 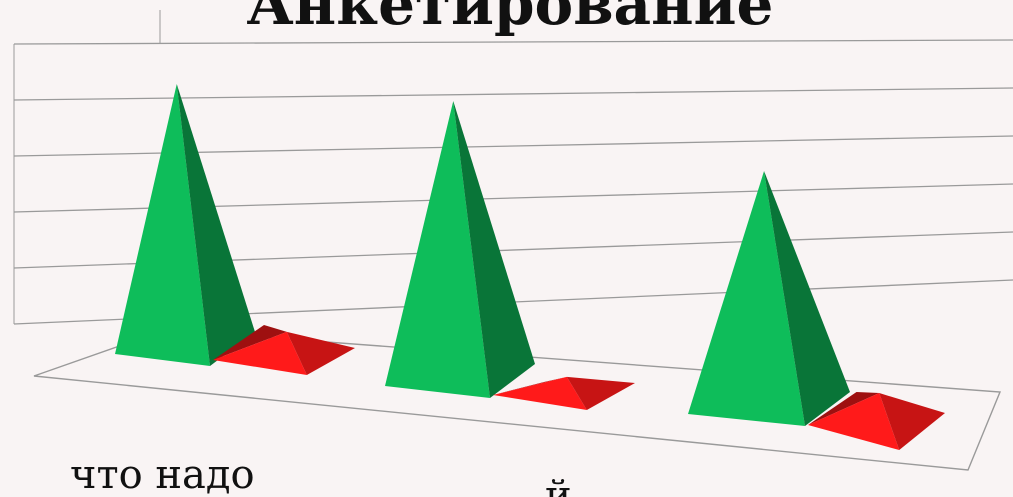 What do you see at coordinates (162, 474) in the screenshot?
I see `category-label: что надо` at bounding box center [162, 474].